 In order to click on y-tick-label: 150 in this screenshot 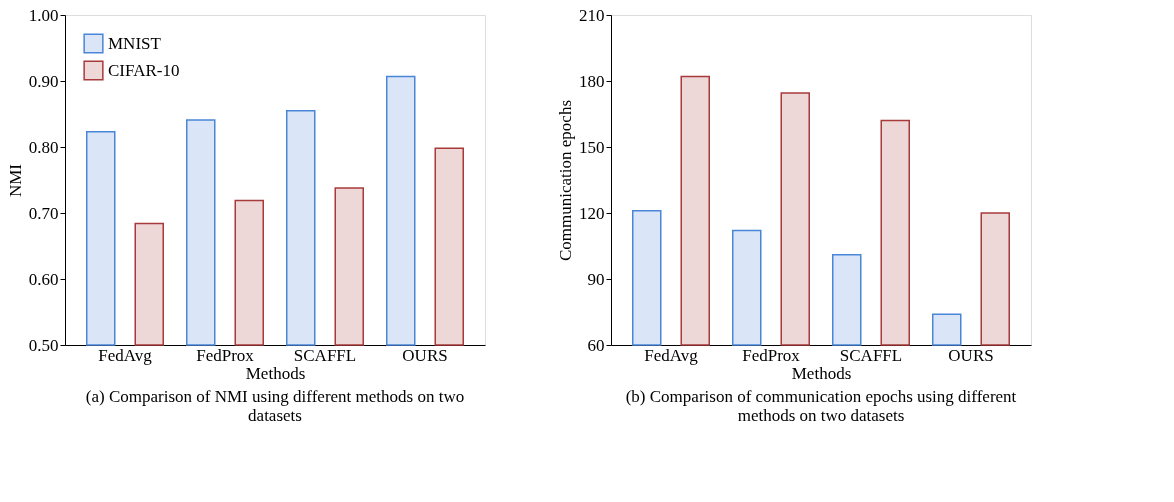, I will do `click(592, 147)`.